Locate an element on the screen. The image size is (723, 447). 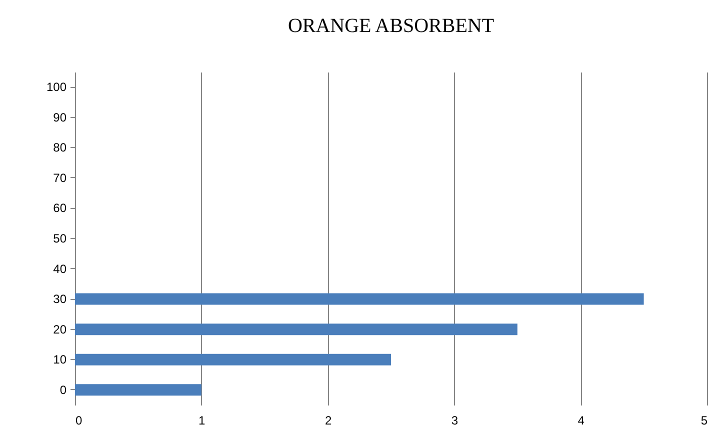
x-tick-label: 3 is located at coordinates (454, 421).